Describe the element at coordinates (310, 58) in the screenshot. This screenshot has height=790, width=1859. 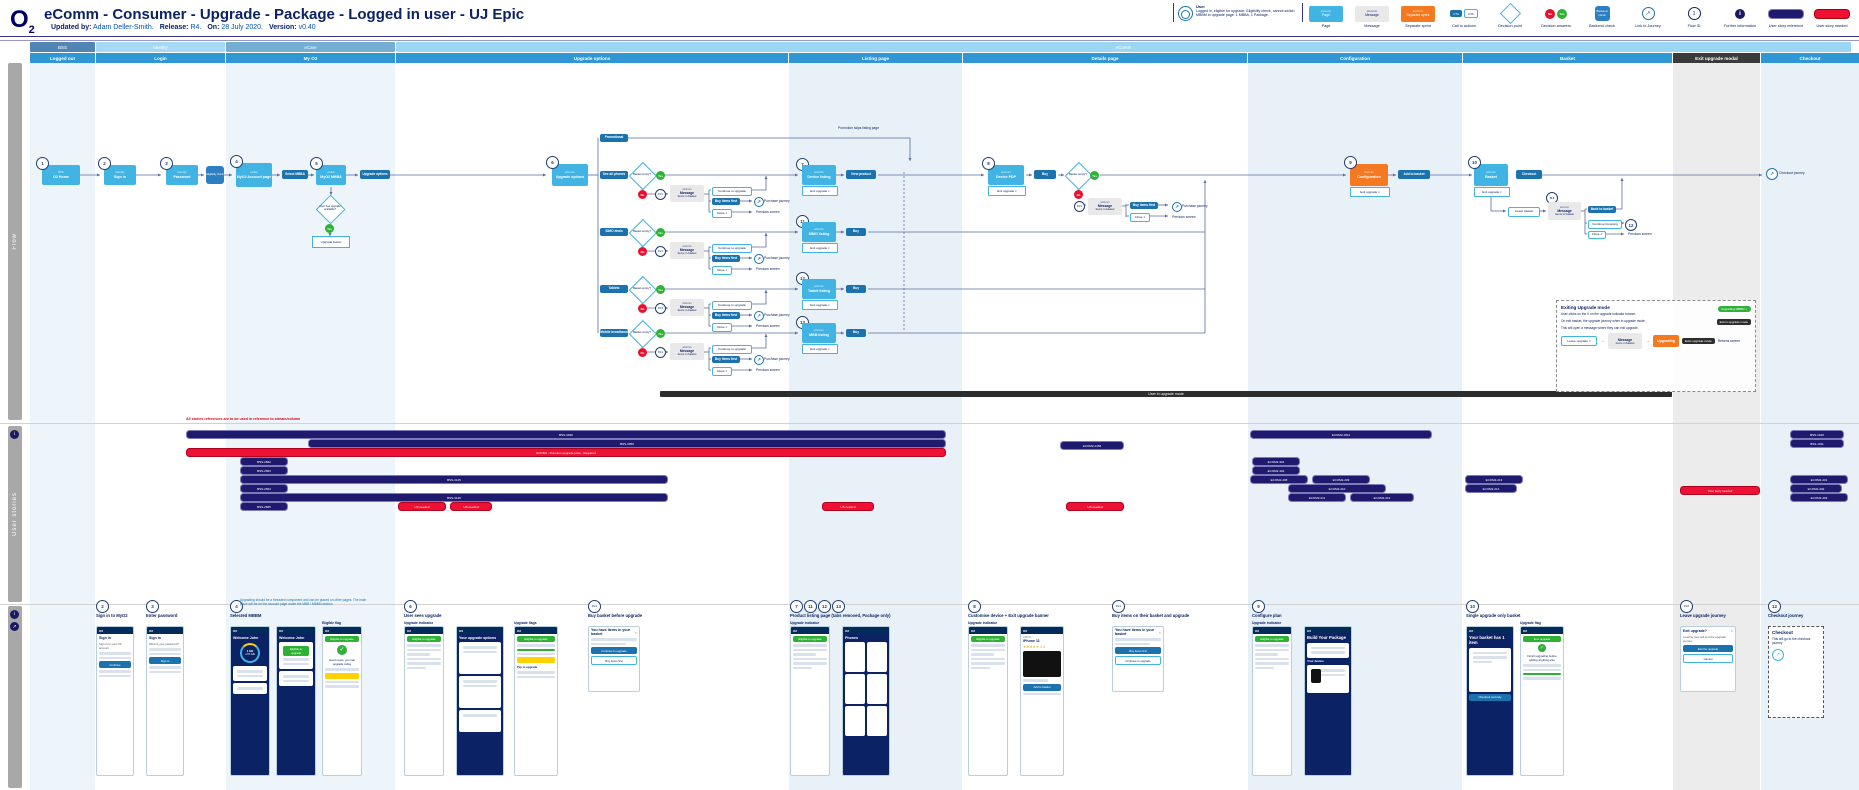
I see `tier2-my-o2: My O2` at that location.